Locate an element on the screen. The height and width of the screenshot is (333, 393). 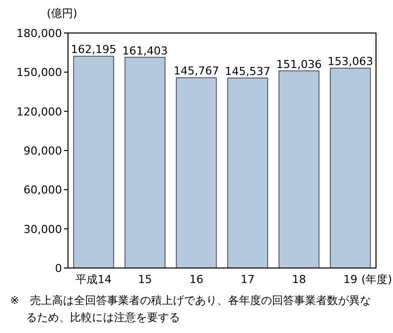
y-tick-label: 0 is located at coordinates (58, 268).